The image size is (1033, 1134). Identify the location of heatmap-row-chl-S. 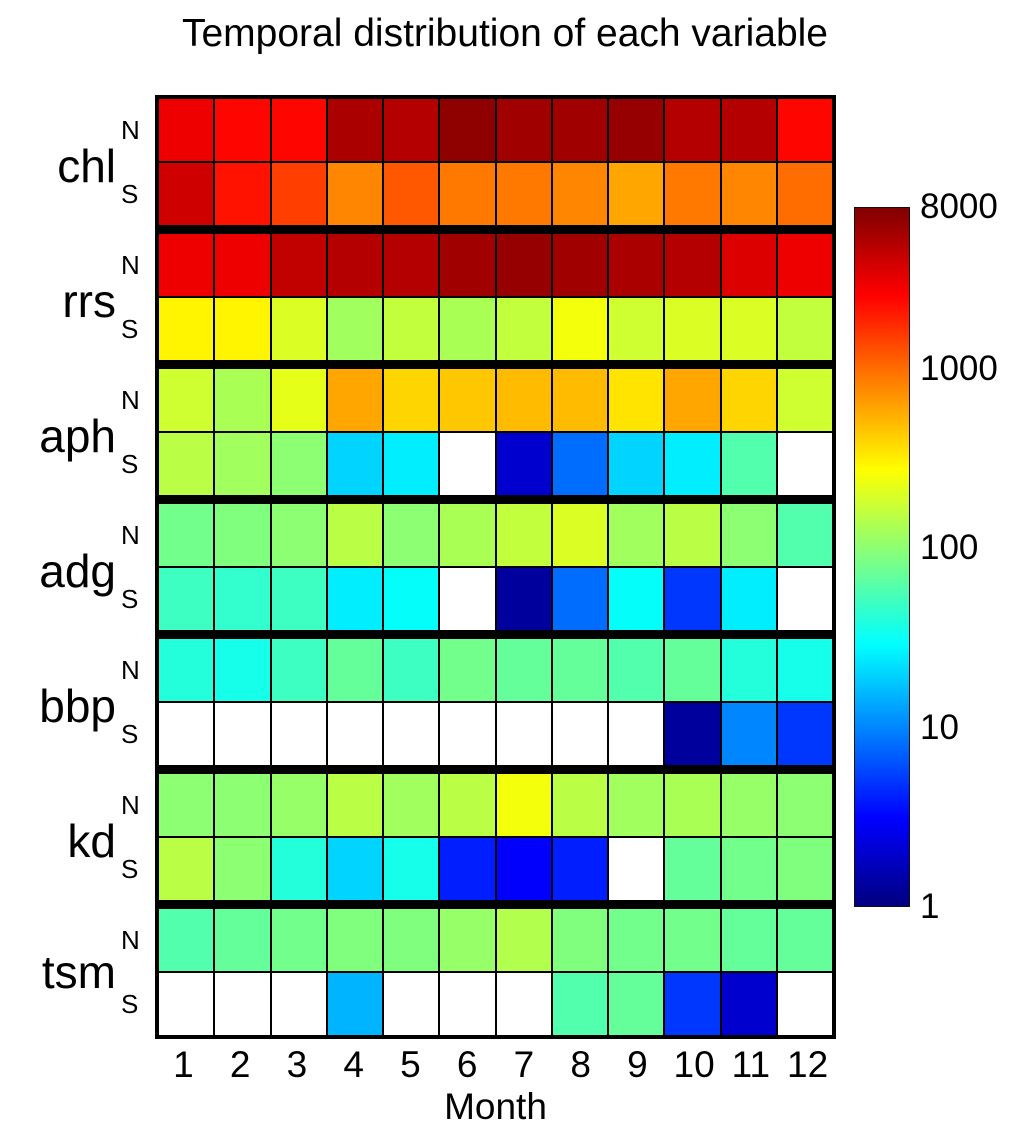
(495, 194).